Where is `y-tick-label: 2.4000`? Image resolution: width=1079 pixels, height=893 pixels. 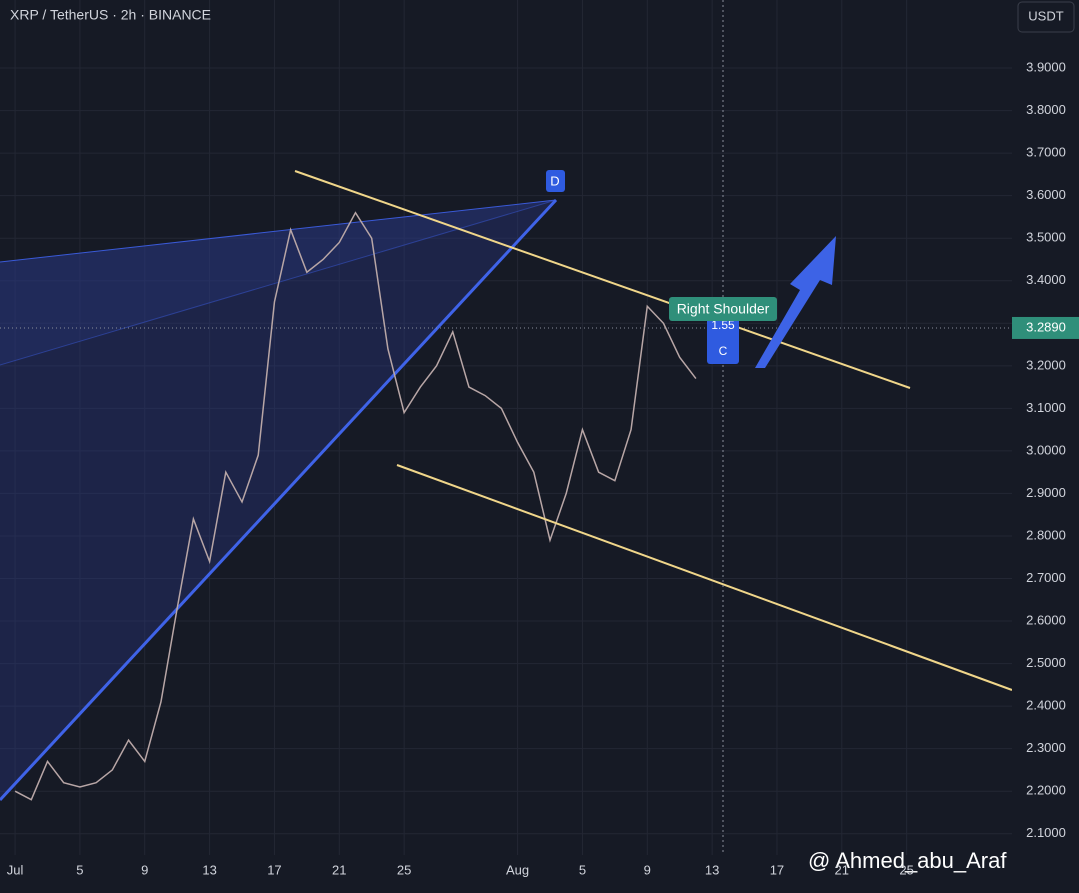 y-tick-label: 2.4000 is located at coordinates (1046, 705).